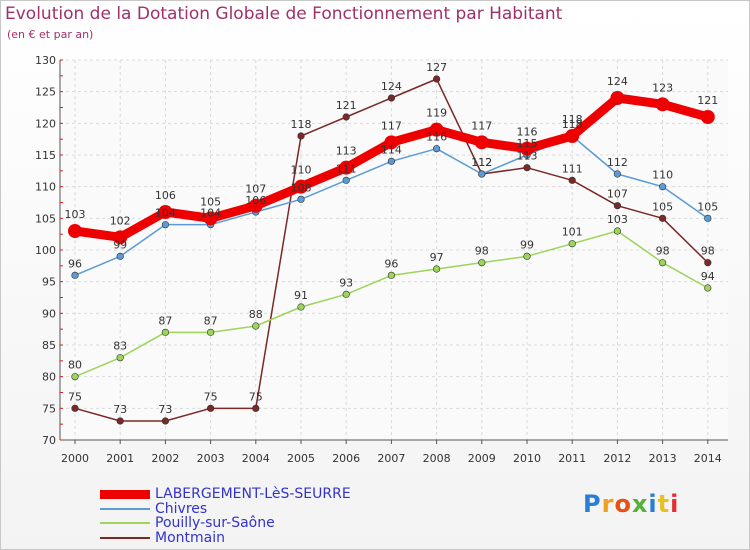  I want to click on x-tick-label: 2012, so click(617, 458).